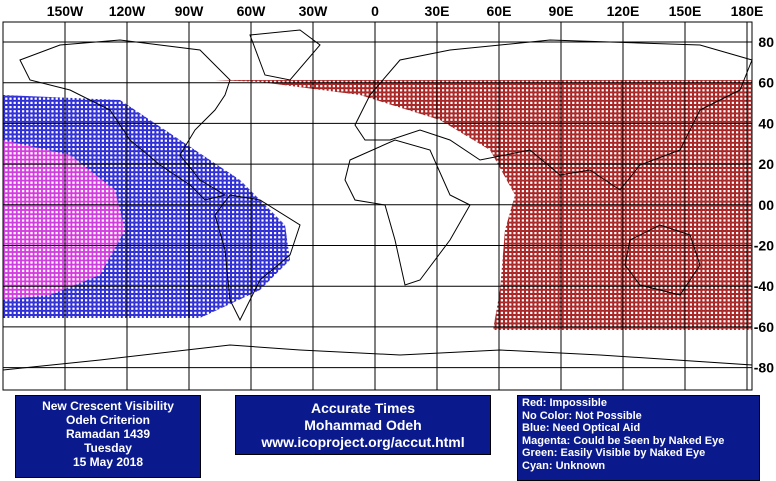 The width and height of the screenshot is (776, 481). I want to click on longitude-label: 120E, so click(623, 11).